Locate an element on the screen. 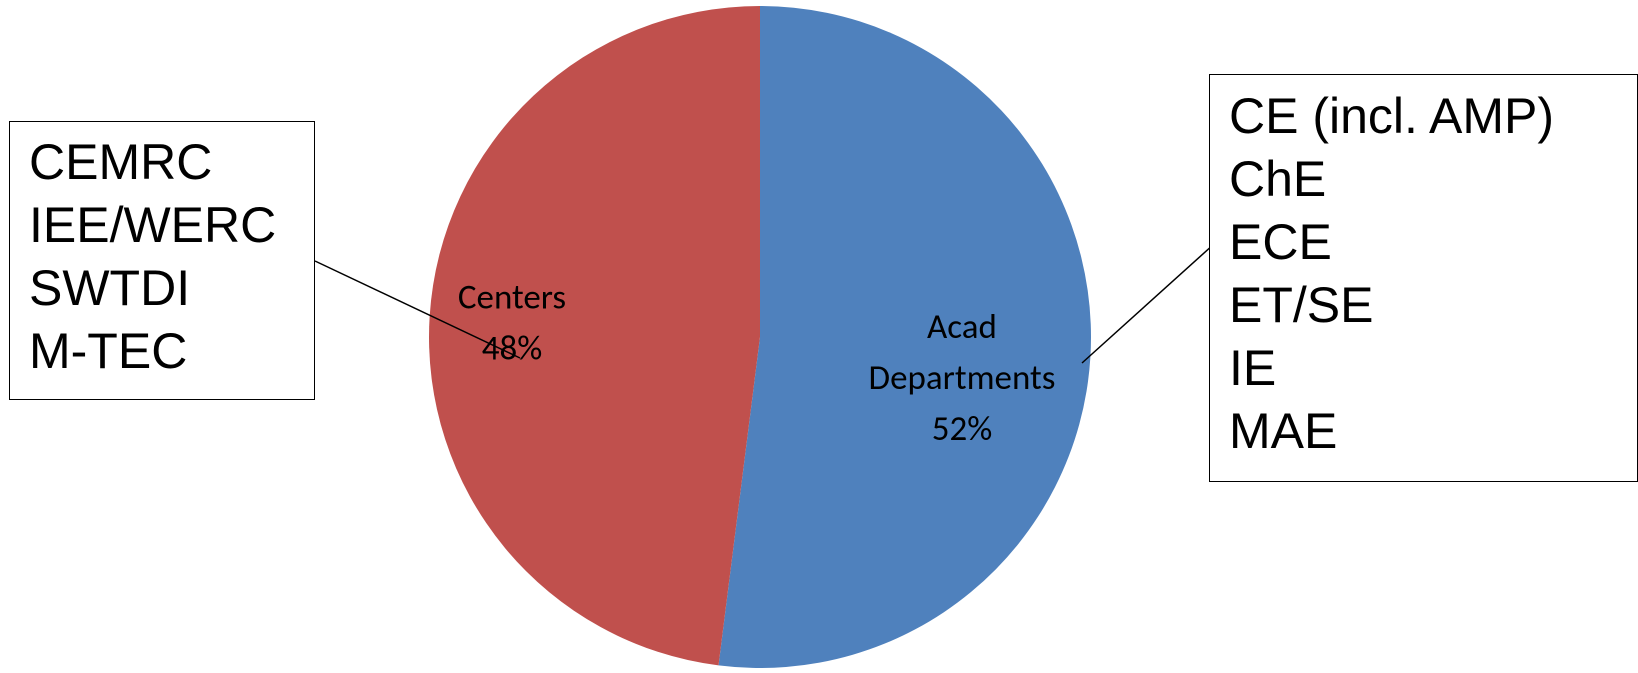 The image size is (1638, 673). callout-item: CEMRC is located at coordinates (121, 162).